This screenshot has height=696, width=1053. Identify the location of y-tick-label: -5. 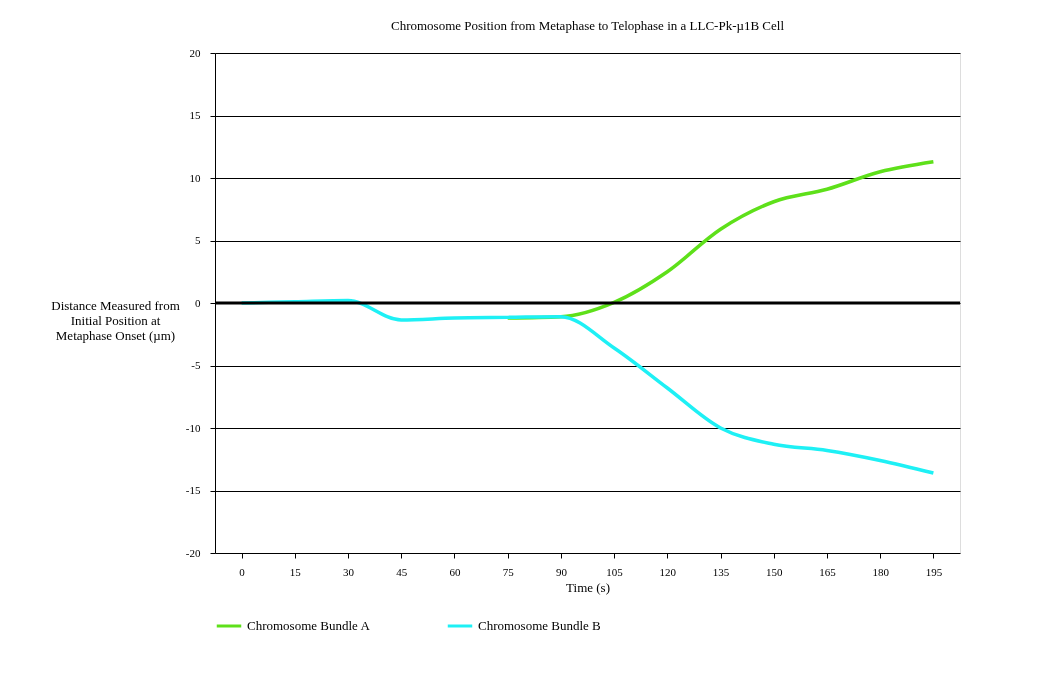
(196, 365).